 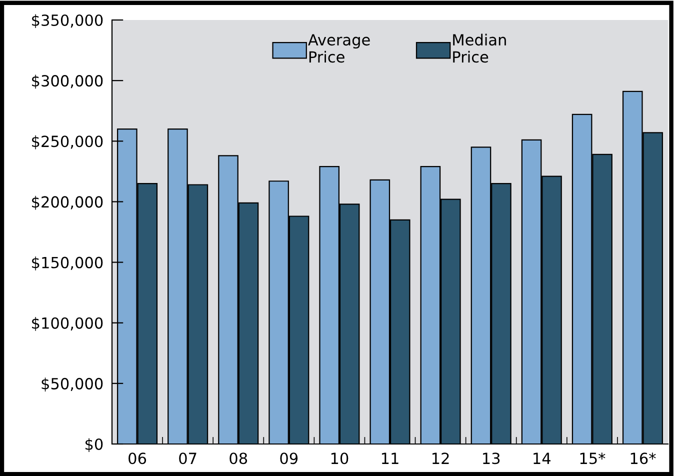 I want to click on y-tick-label: $0, so click(x=94, y=445).